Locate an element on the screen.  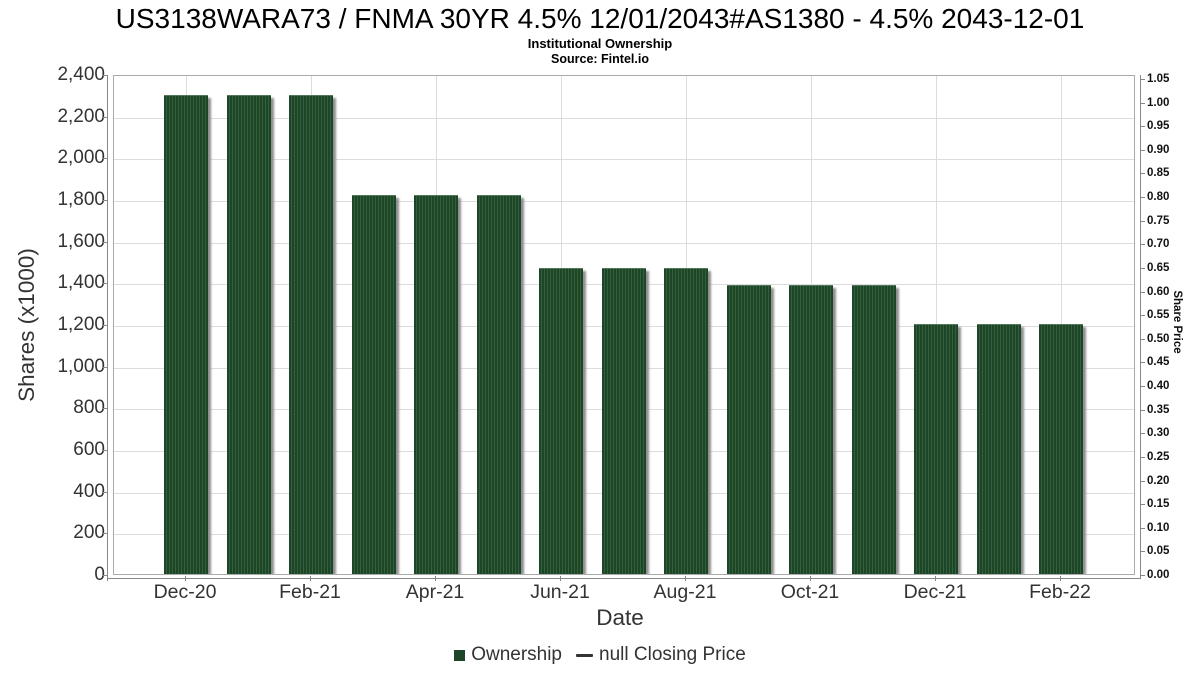
x-tick-label: Oct-21 is located at coordinates (810, 592).